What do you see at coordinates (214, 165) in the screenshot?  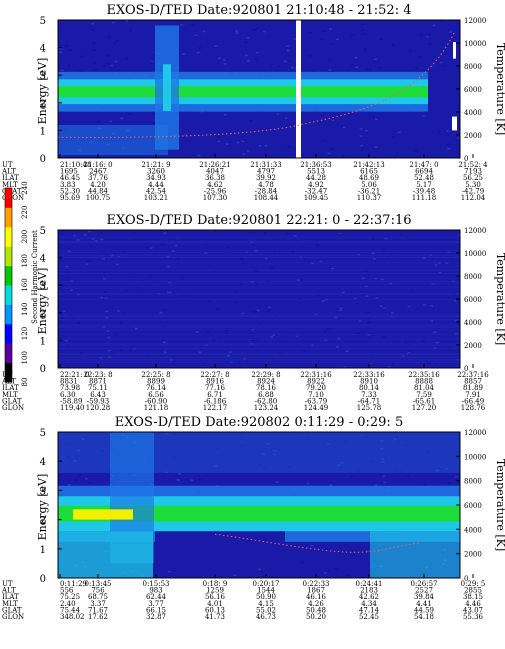 I see `table-cell: 21:26:21` at bounding box center [214, 165].